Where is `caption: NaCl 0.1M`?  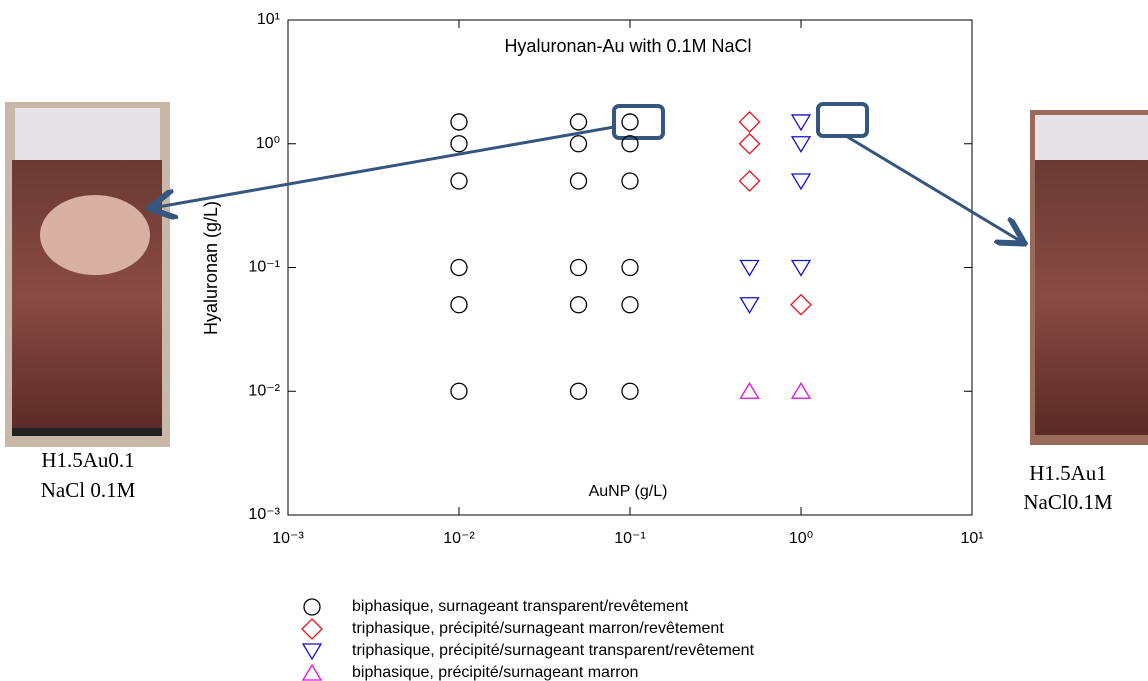 caption: NaCl 0.1M is located at coordinates (88, 490).